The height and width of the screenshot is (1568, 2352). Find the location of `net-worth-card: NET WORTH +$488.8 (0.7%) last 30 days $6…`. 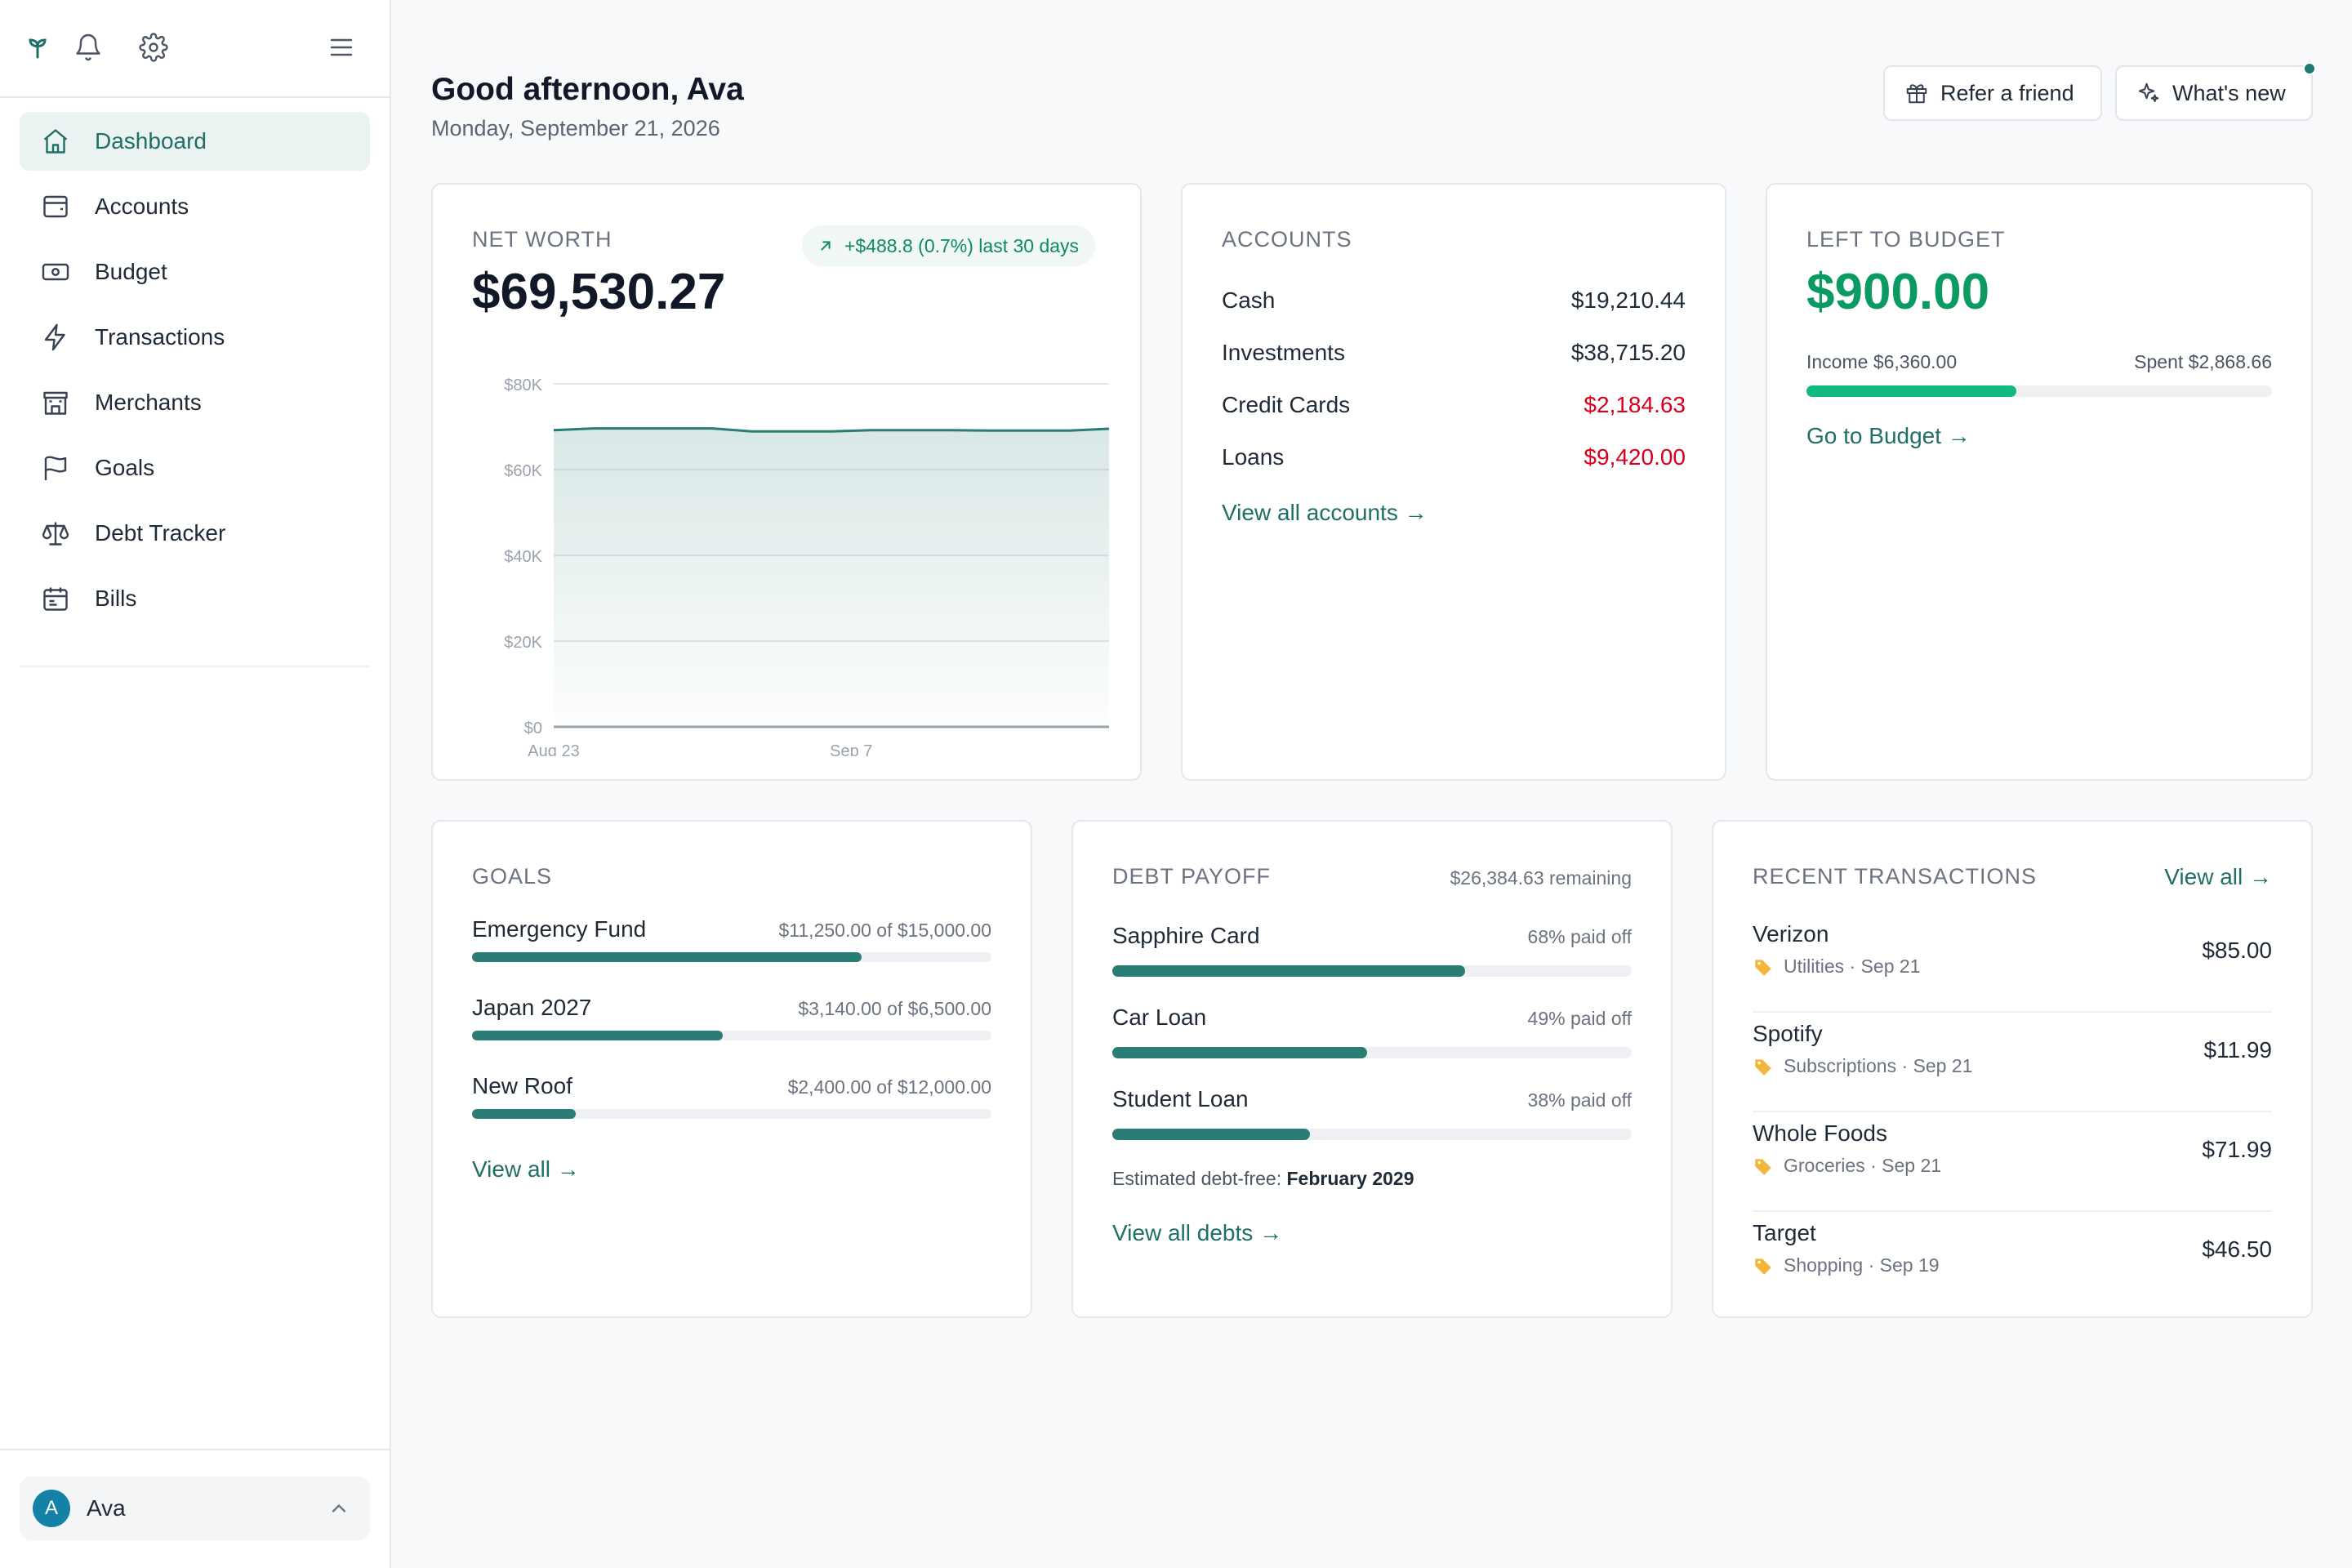

net-worth-card: NET WORTH +$488.8 (0.7%) last 30 days $6… is located at coordinates (786, 482).